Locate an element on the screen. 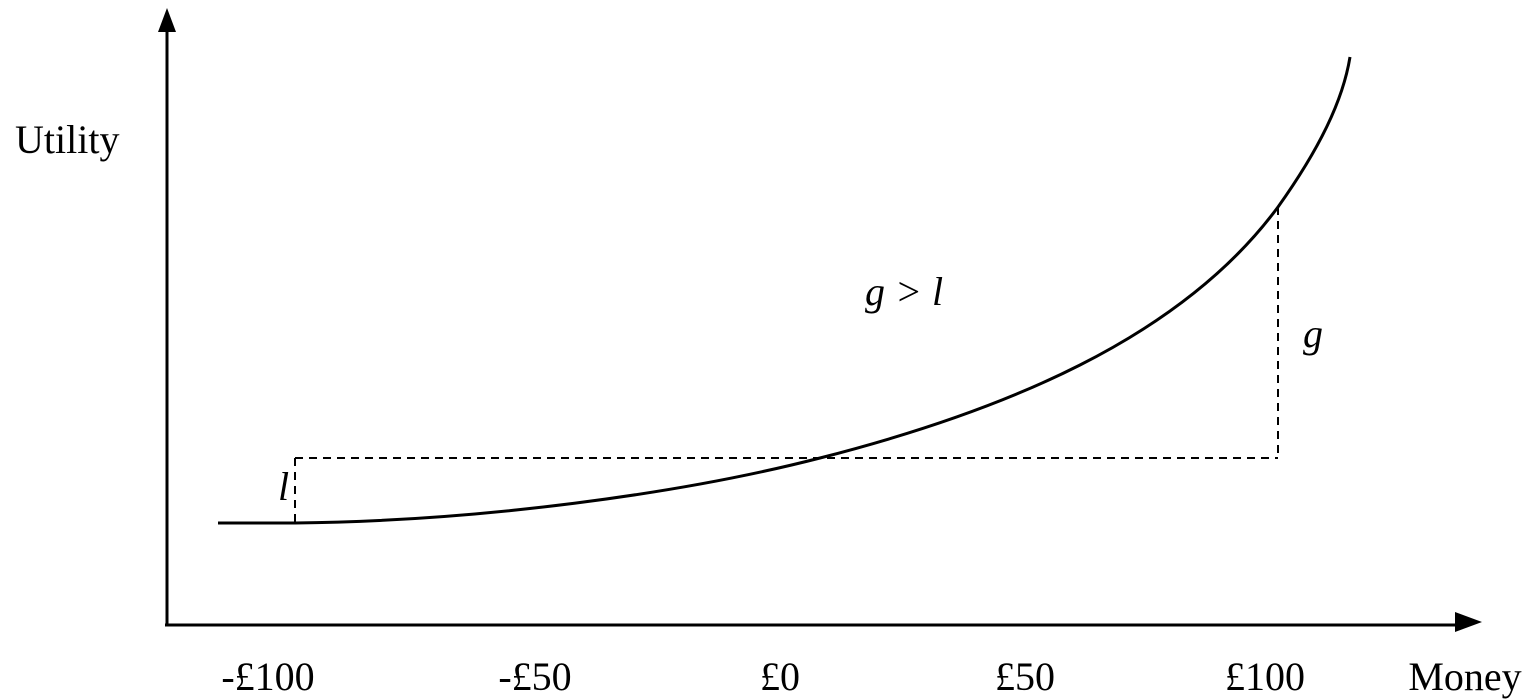 Image resolution: width=1537 pixels, height=700 pixels. y-axis-label: Utility is located at coordinates (67, 139).